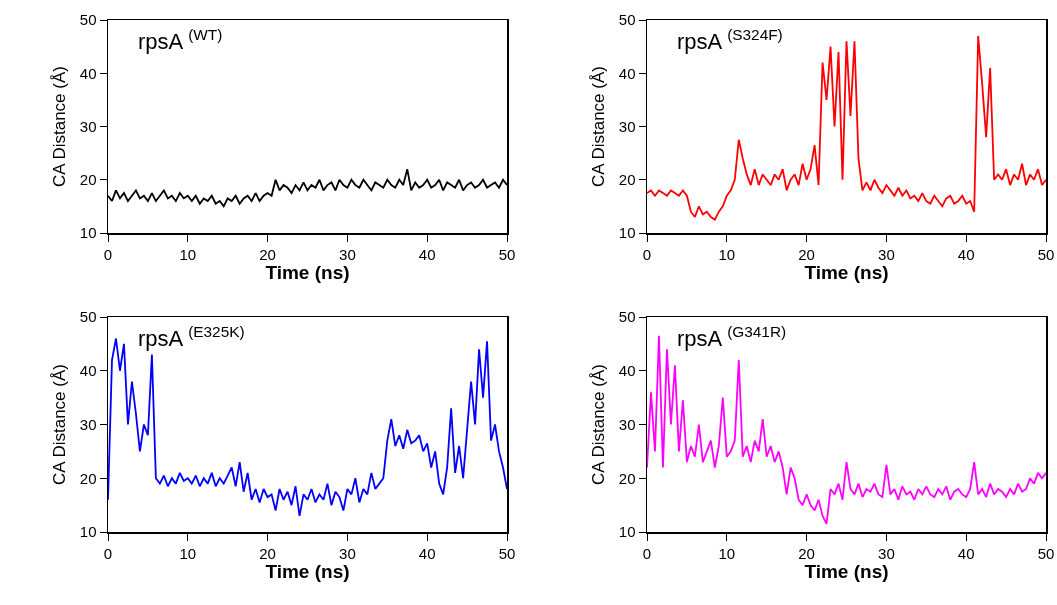 The width and height of the screenshot is (1057, 605). Describe the element at coordinates (191, 337) in the screenshot. I see `chart-title: rpsA $^{(E325K)}$` at that location.